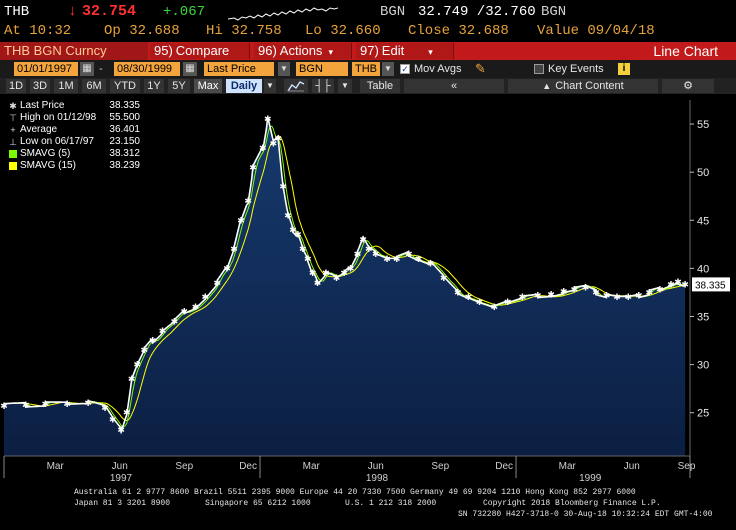 Image resolution: width=736 pixels, height=530 pixels. What do you see at coordinates (480, 68) in the screenshot?
I see `pencil-icon: ✎` at bounding box center [480, 68].